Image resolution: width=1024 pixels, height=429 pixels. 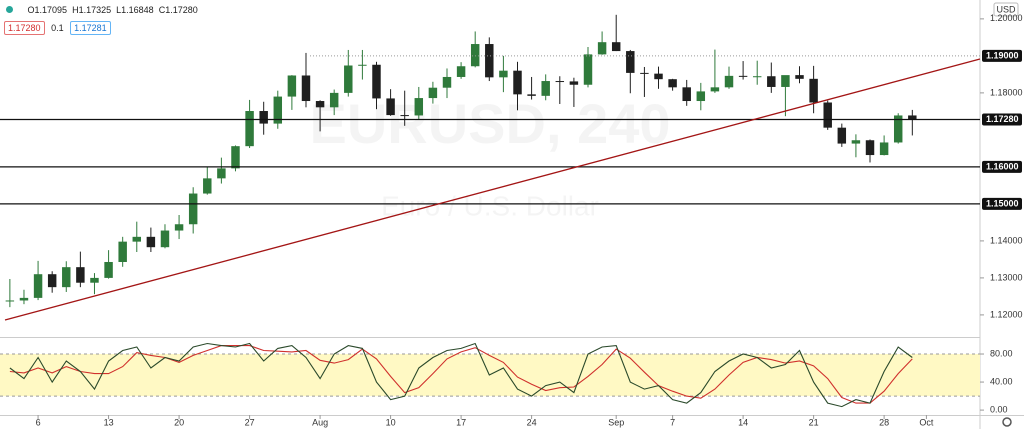 I want to click on x-tick-label: Oct, so click(x=926, y=422).